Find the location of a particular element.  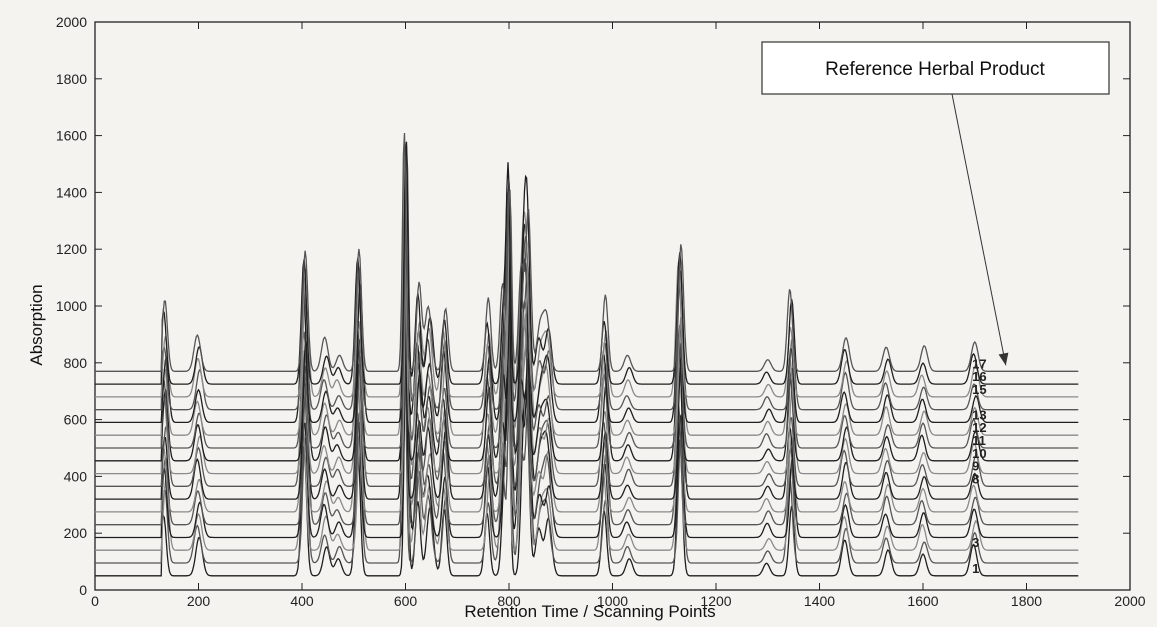

x-tick-label: 600 is located at coordinates (406, 601).